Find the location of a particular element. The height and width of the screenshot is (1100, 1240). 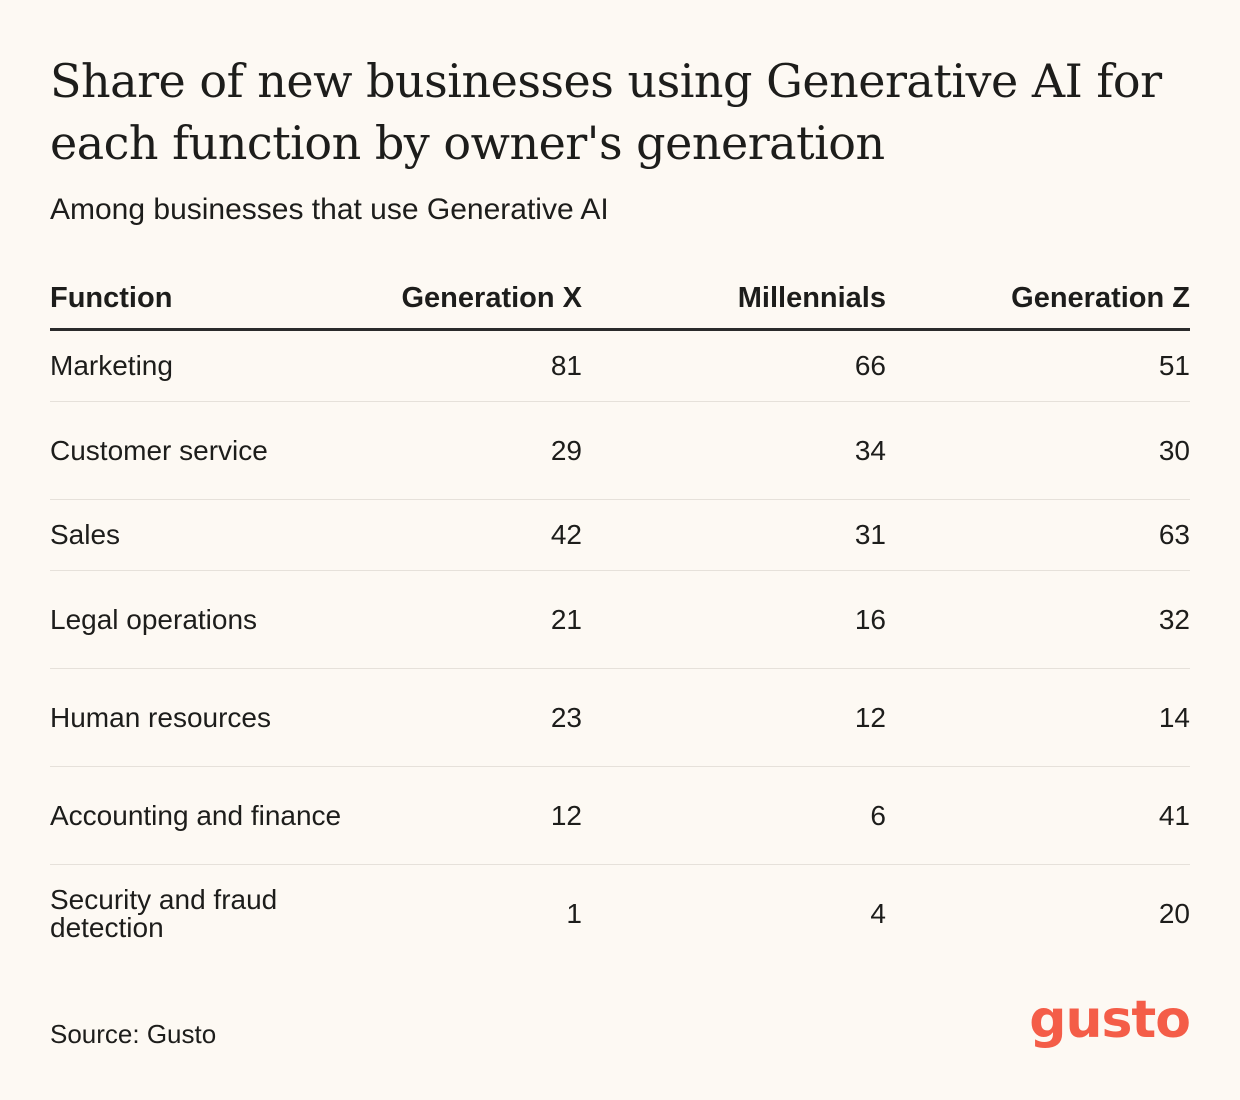

cell-millennials: 4 is located at coordinates (878, 913).